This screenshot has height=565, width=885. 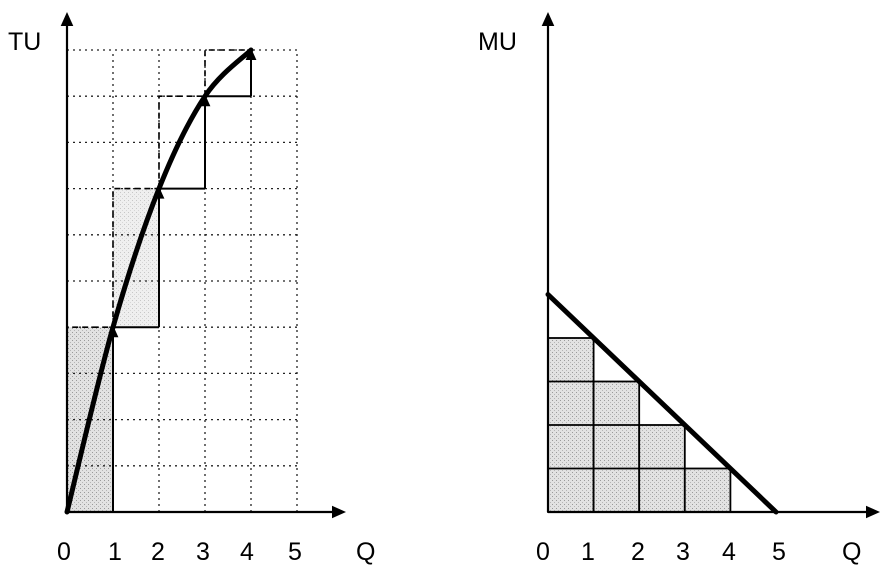 What do you see at coordinates (339, 512) in the screenshot?
I see `tu-x-axis-arrow` at bounding box center [339, 512].